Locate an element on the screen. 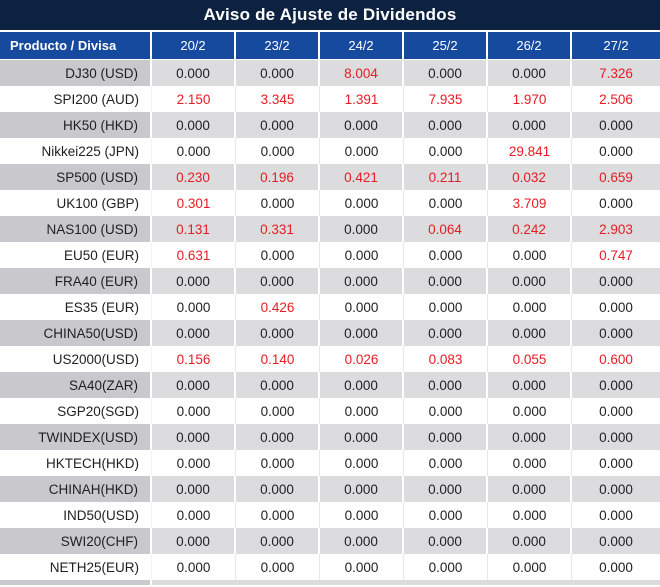  value-cell: 8.004 is located at coordinates (362, 73).